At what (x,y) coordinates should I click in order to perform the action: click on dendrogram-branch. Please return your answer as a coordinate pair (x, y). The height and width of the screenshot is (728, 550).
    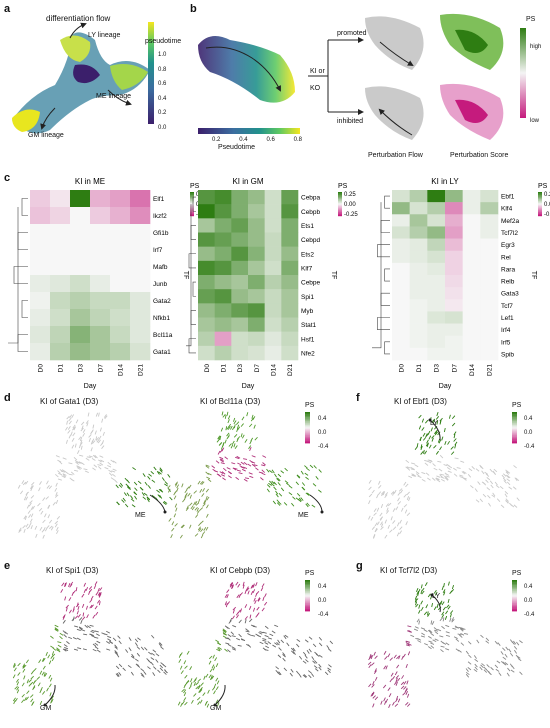
    Looking at the image, I should click on (192, 261).